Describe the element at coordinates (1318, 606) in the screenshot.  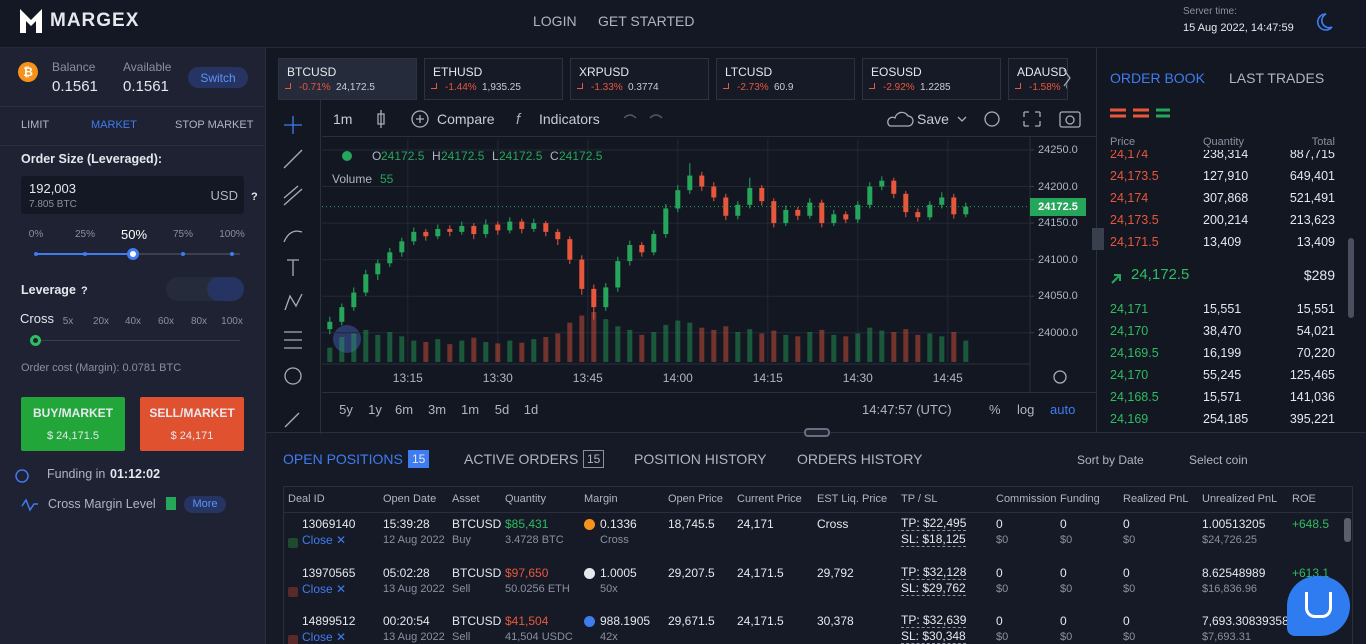
I see `chat-button` at that location.